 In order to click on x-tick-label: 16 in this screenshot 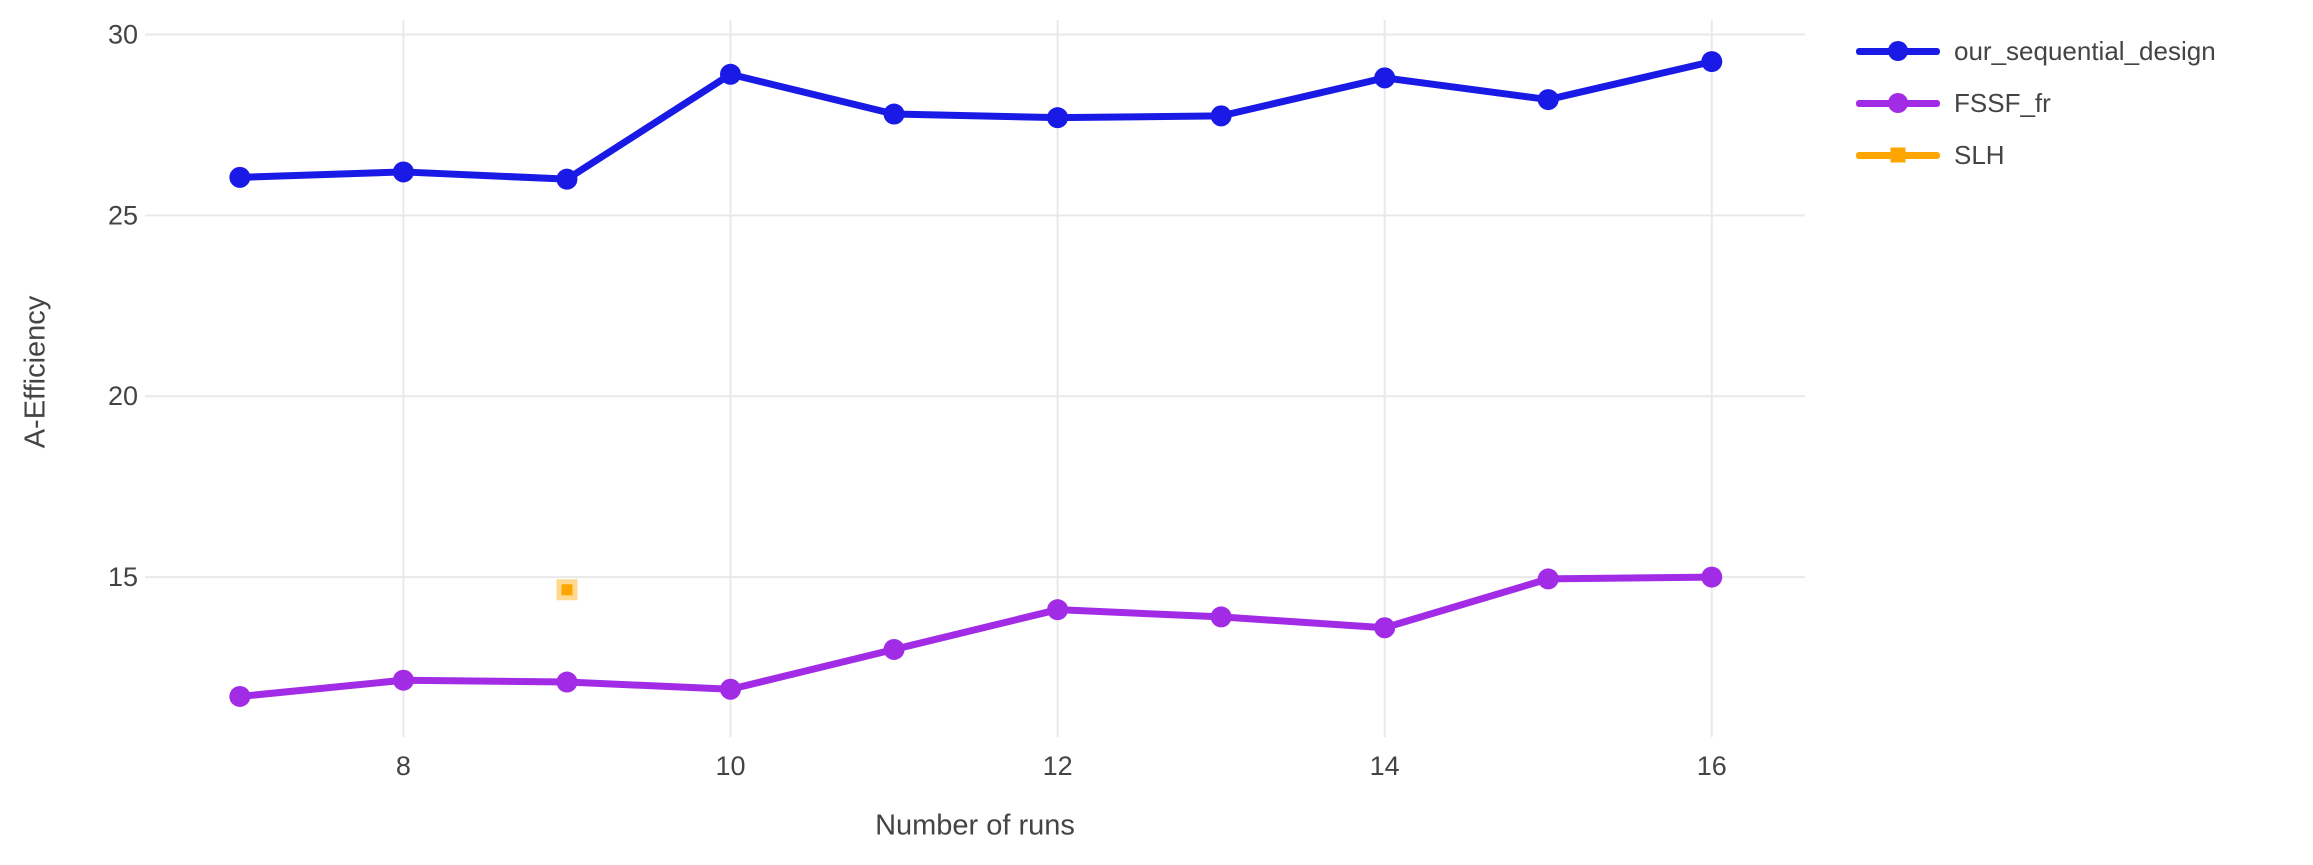, I will do `click(1712, 766)`.